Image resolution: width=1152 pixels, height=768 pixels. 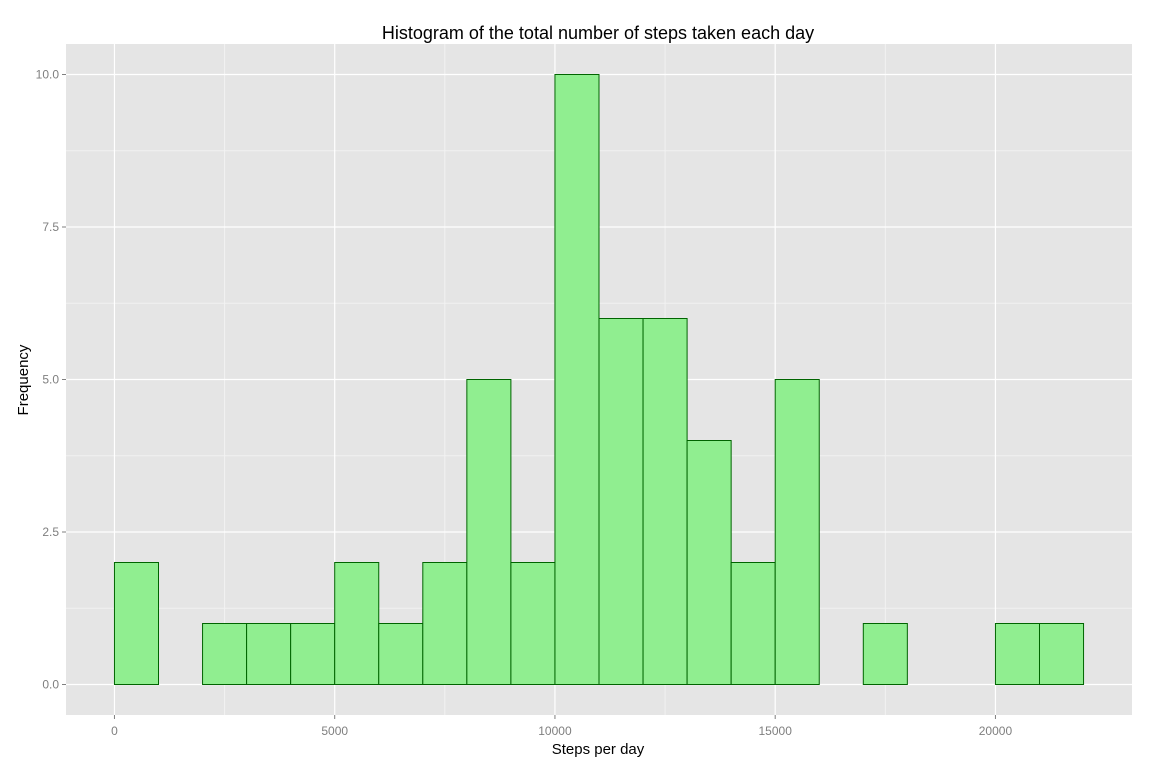 I want to click on y-axis-title: Frequency, so click(x=23, y=379).